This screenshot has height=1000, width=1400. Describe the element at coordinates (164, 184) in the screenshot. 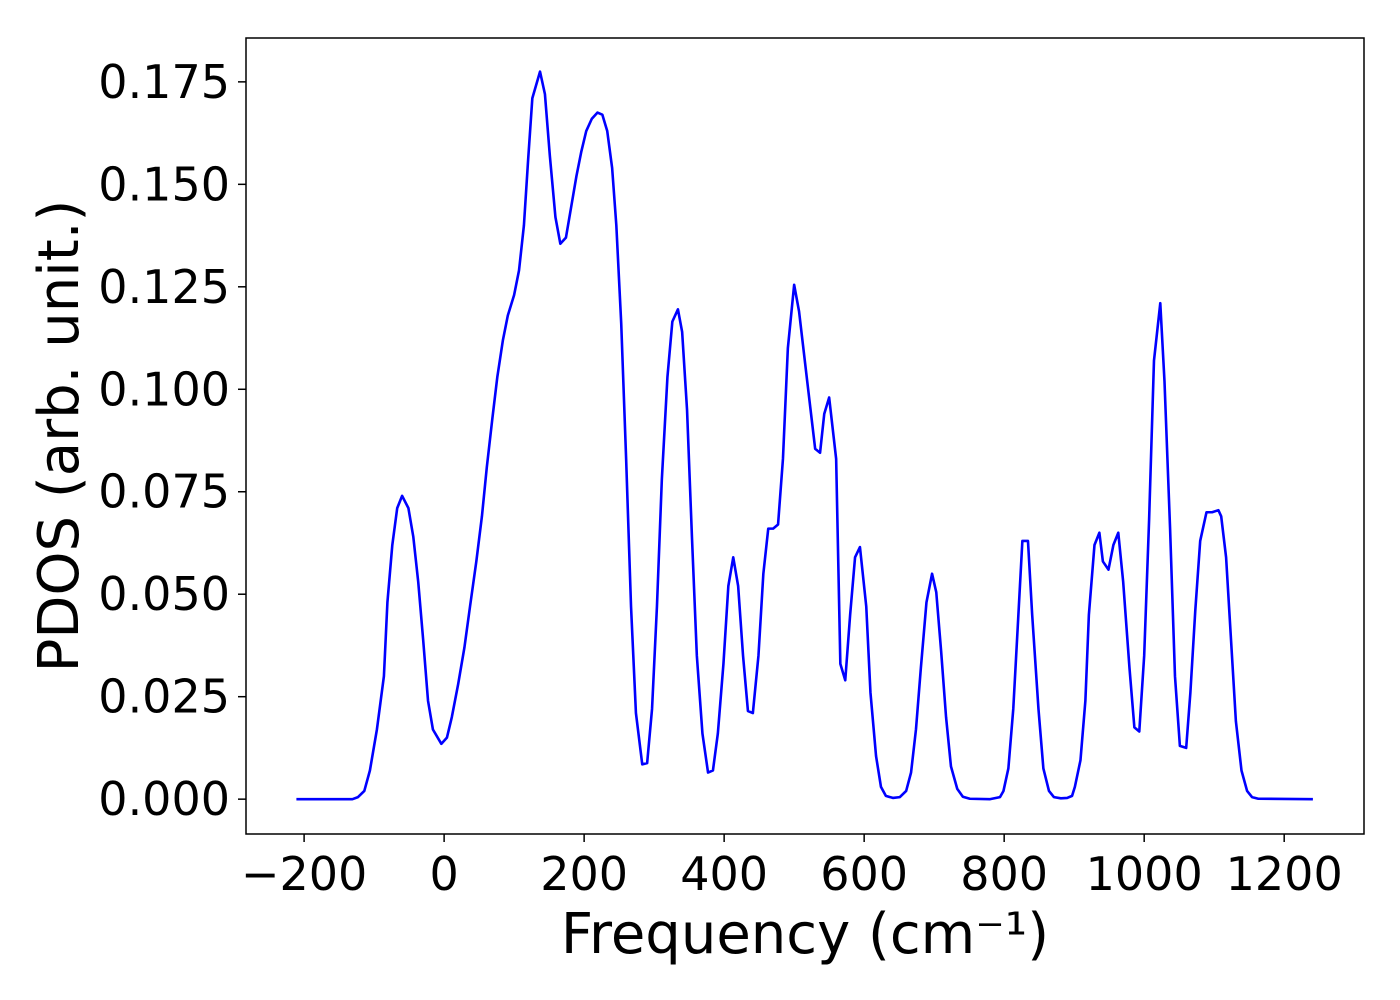

I see `y-tick-label: 0.150` at that location.